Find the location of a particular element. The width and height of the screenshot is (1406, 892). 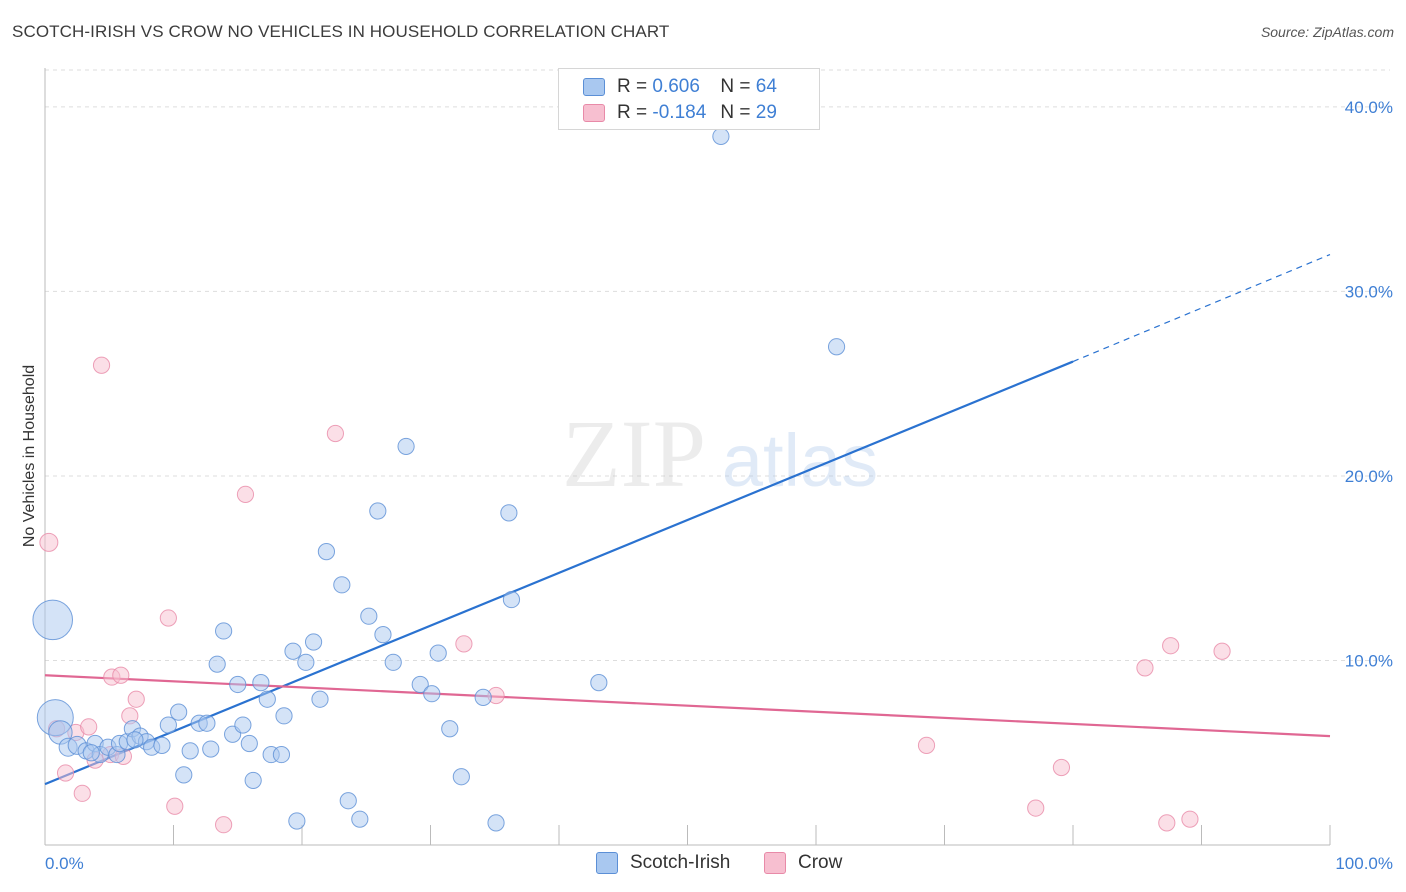

legend-row-crow: R = -0.184 N = 29 is located at coordinates (680, 113).